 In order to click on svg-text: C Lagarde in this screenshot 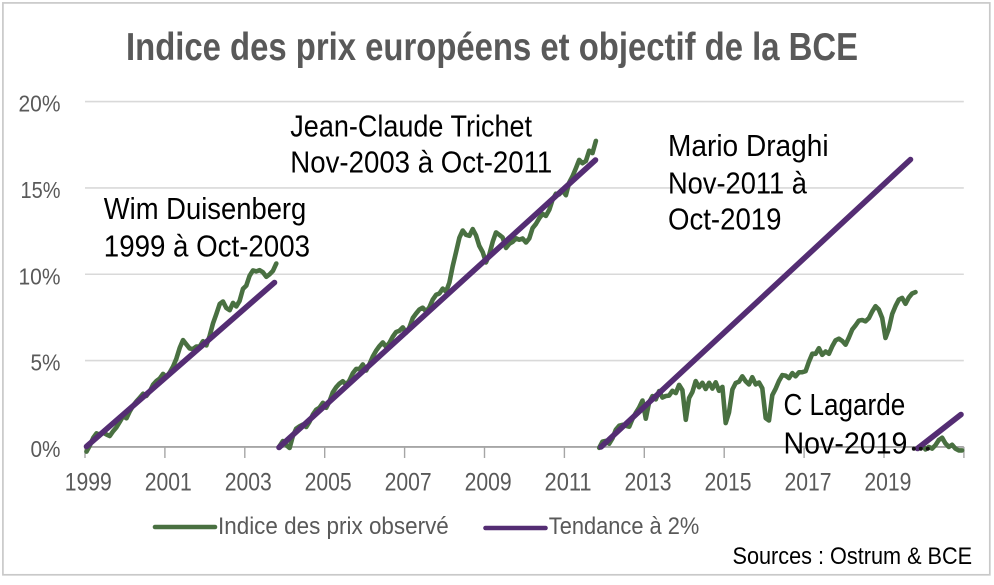, I will do `click(845, 404)`.